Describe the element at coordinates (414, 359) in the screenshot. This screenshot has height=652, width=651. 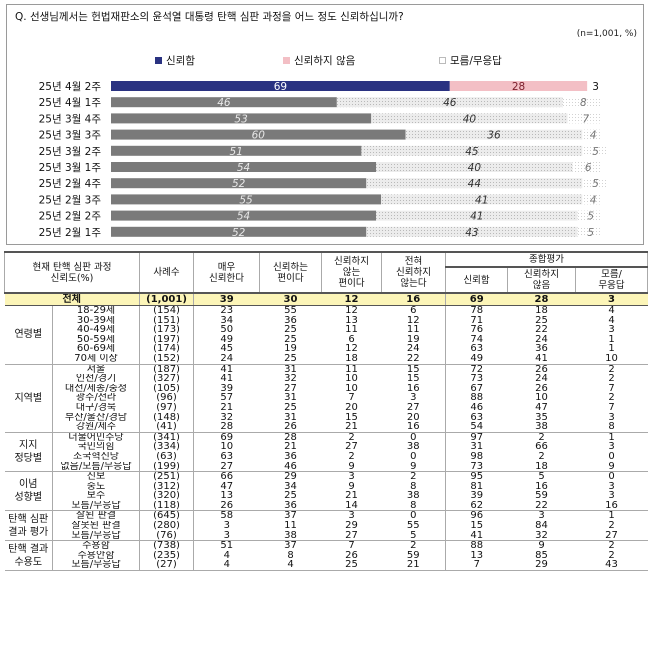
I see `row-value: 22` at that location.